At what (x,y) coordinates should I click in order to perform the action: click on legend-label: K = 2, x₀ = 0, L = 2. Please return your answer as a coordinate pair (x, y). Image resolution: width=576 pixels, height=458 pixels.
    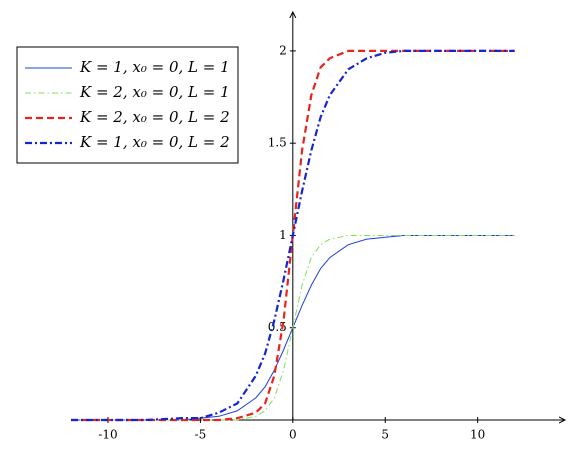
    Looking at the image, I should click on (154, 117).